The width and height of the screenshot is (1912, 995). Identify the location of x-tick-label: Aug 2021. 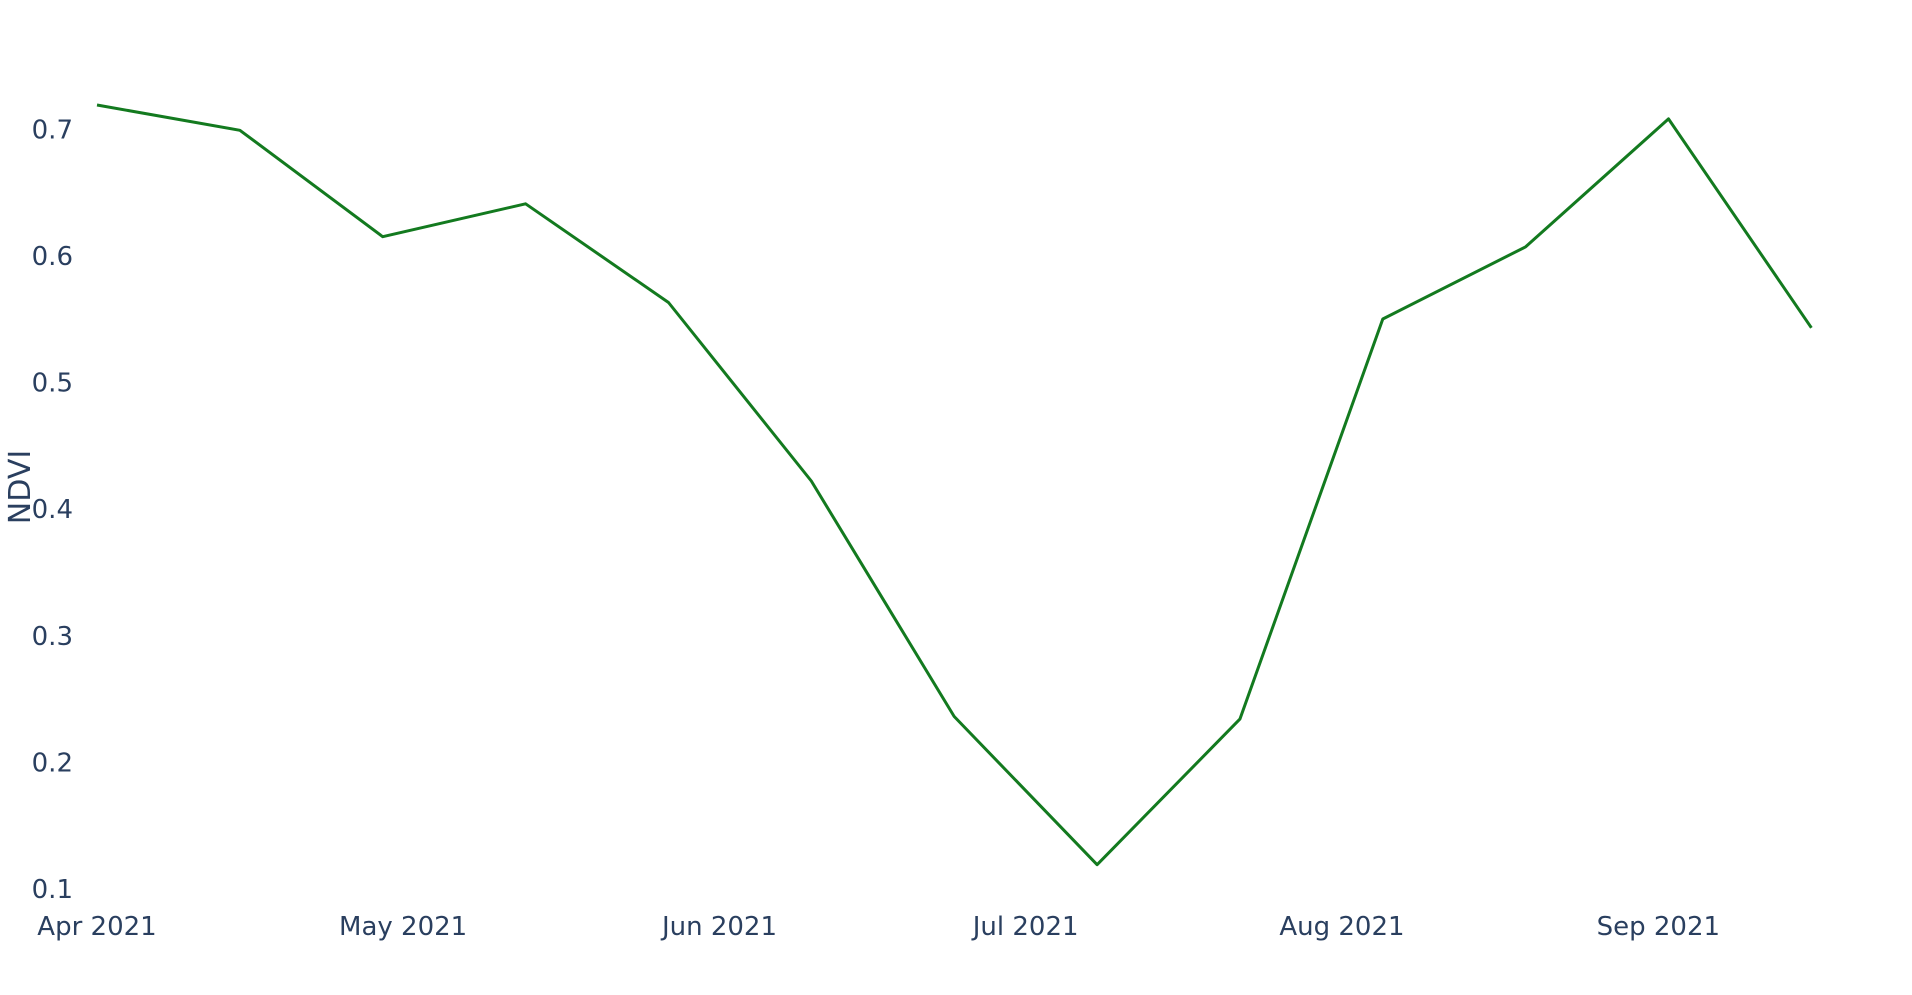
(1341, 927).